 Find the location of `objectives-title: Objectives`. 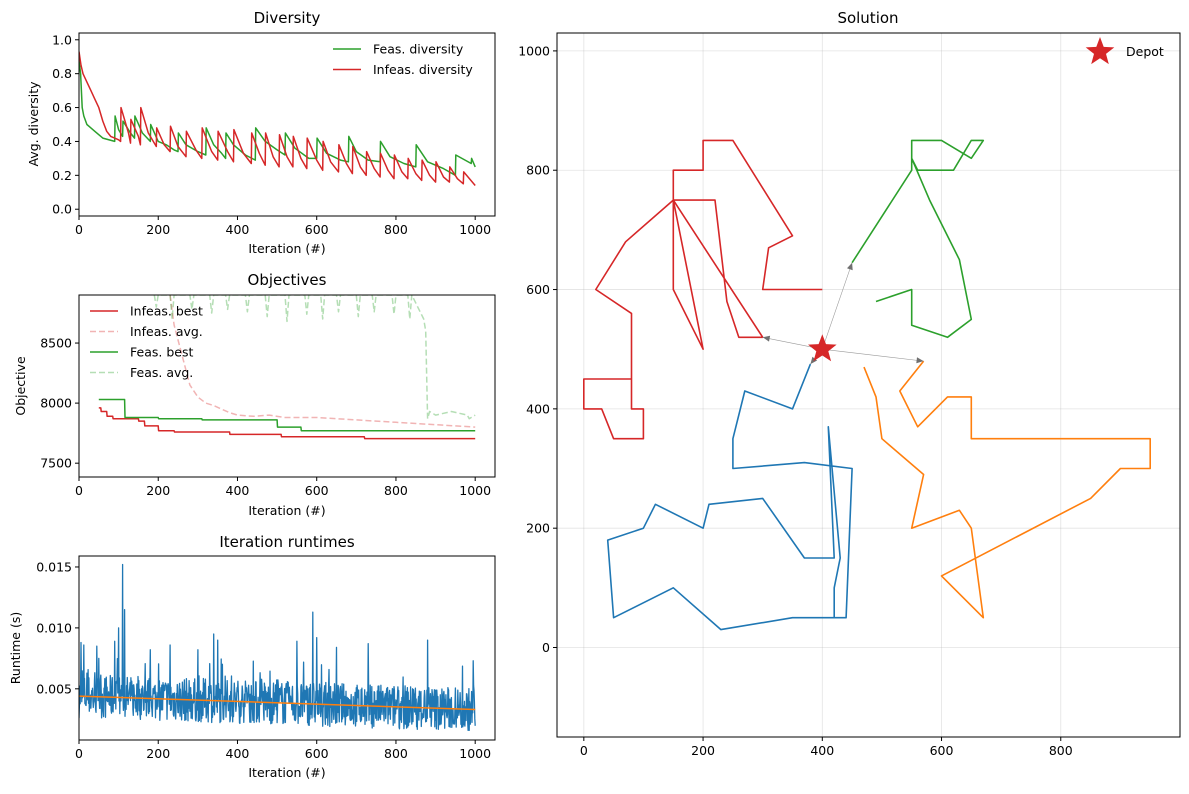

objectives-title: Objectives is located at coordinates (287, 280).